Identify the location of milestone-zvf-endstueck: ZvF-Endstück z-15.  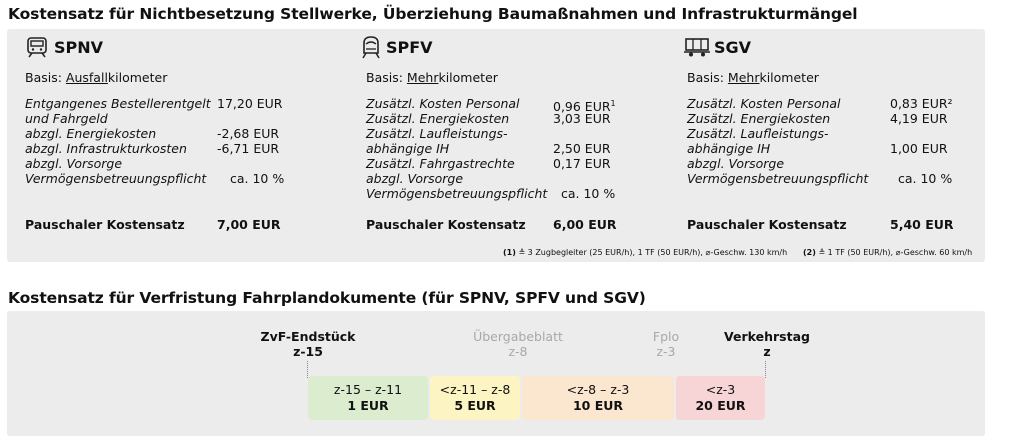
(308, 344).